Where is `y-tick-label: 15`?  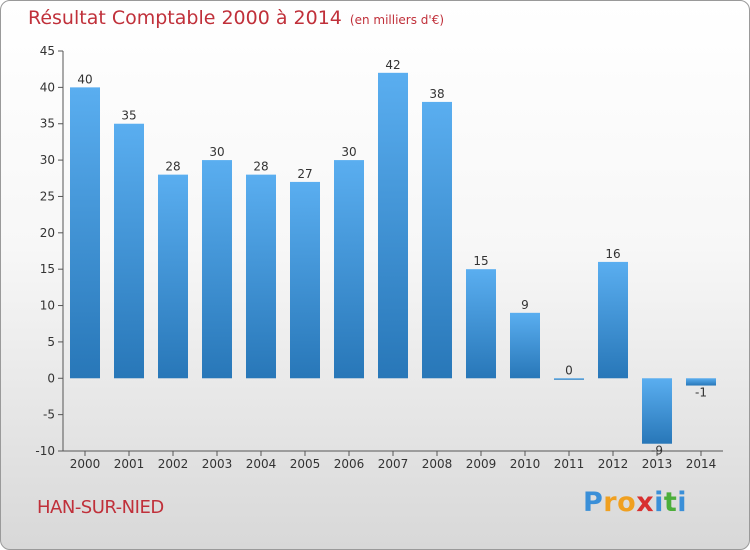 y-tick-label: 15 is located at coordinates (47, 269).